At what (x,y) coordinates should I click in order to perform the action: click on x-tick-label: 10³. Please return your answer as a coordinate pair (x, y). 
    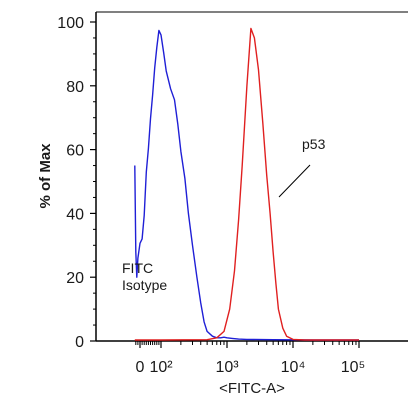
    Looking at the image, I should click on (227, 367).